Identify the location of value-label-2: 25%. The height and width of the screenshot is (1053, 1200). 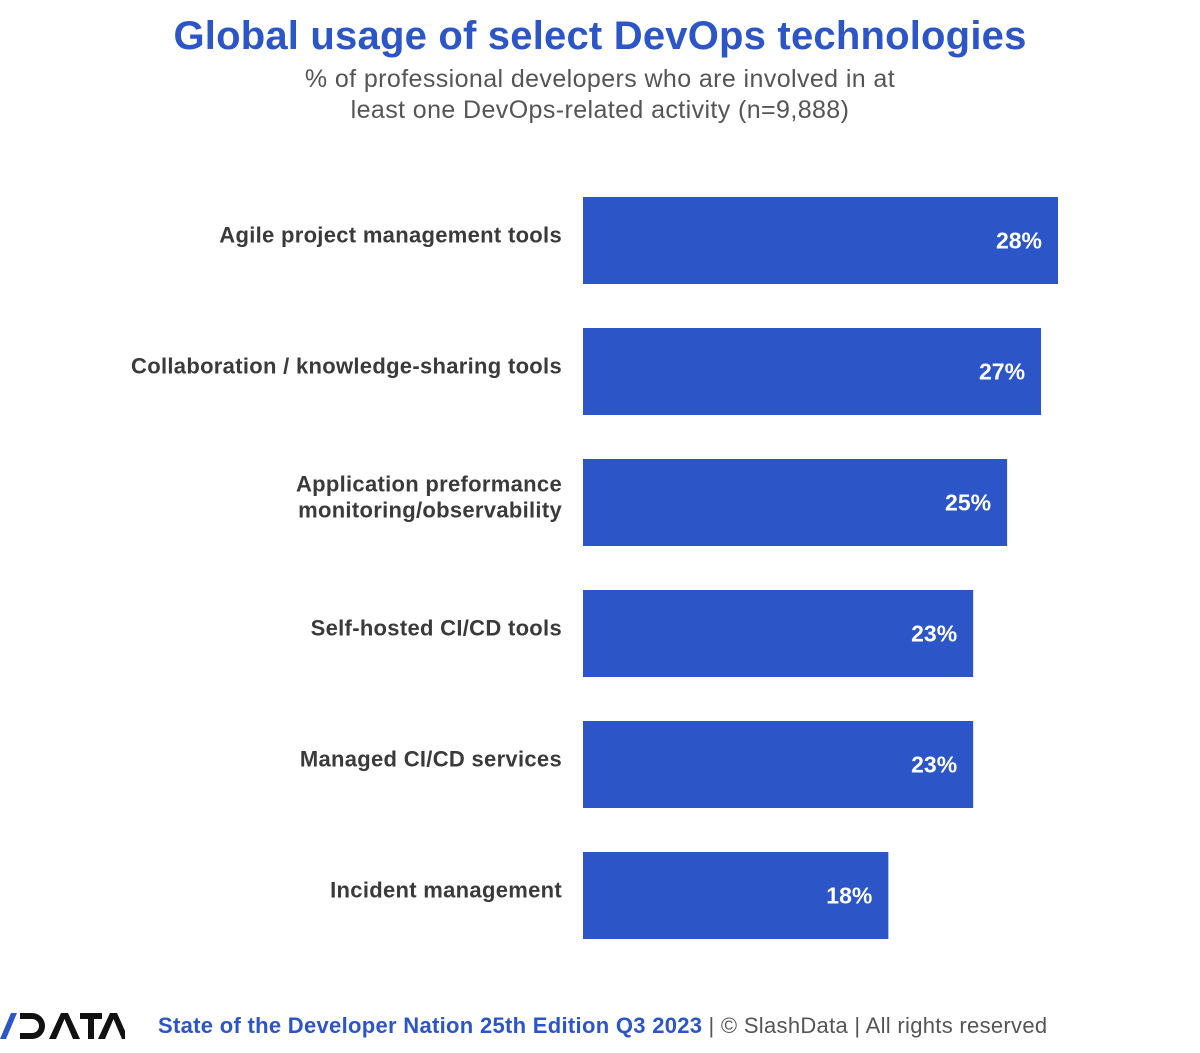
(968, 503).